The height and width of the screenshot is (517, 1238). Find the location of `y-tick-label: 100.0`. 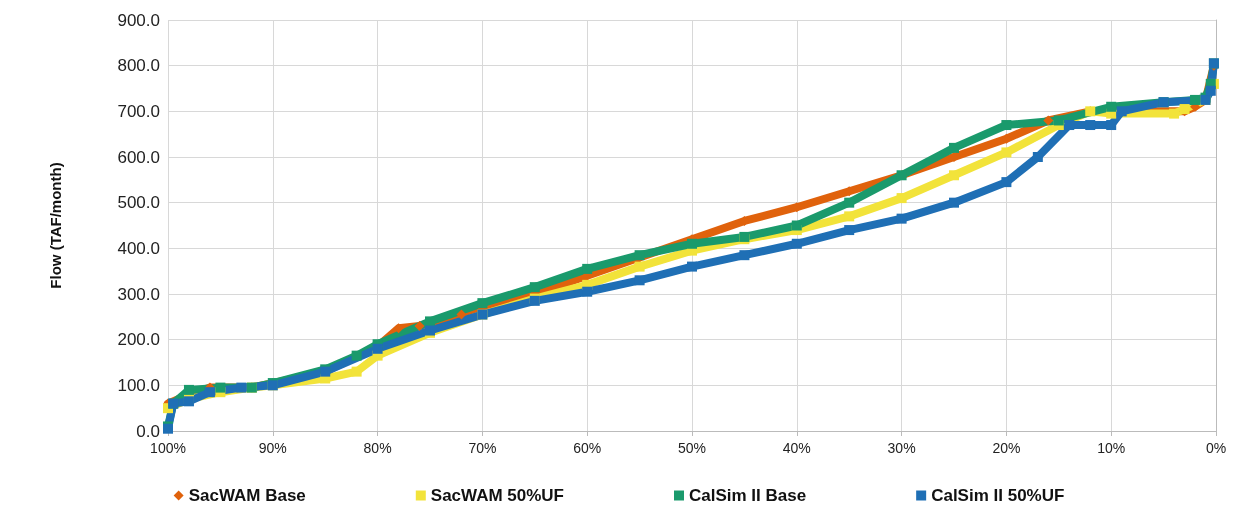

y-tick-label: 100.0 is located at coordinates (138, 385).